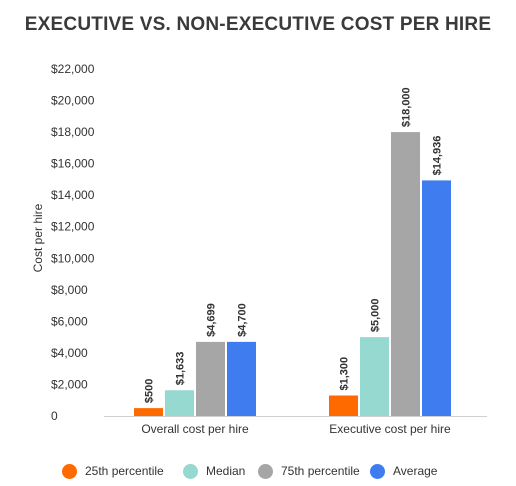 This screenshot has height=486, width=516. I want to click on data-label: $5,000, so click(376, 315).